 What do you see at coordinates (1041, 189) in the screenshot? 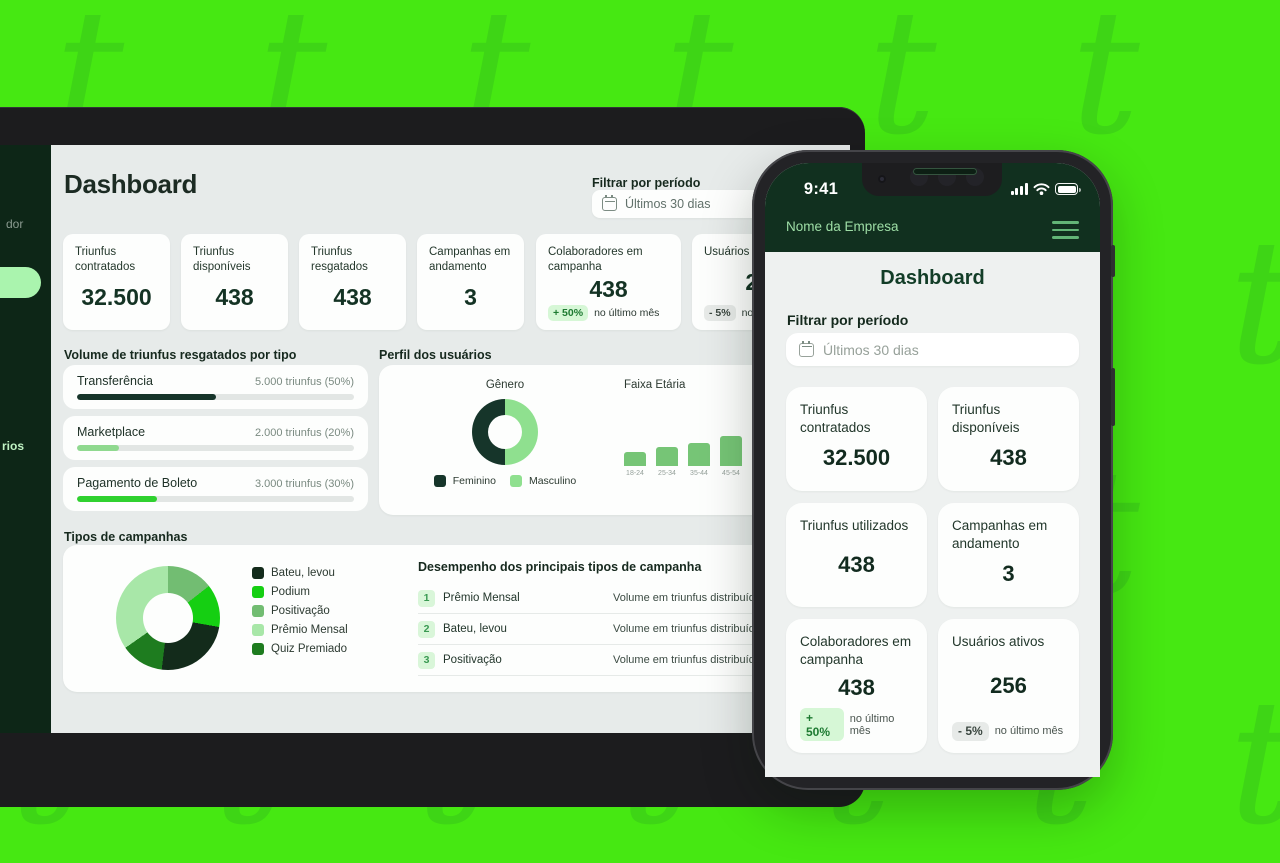
I see `wifi-icon` at bounding box center [1041, 189].